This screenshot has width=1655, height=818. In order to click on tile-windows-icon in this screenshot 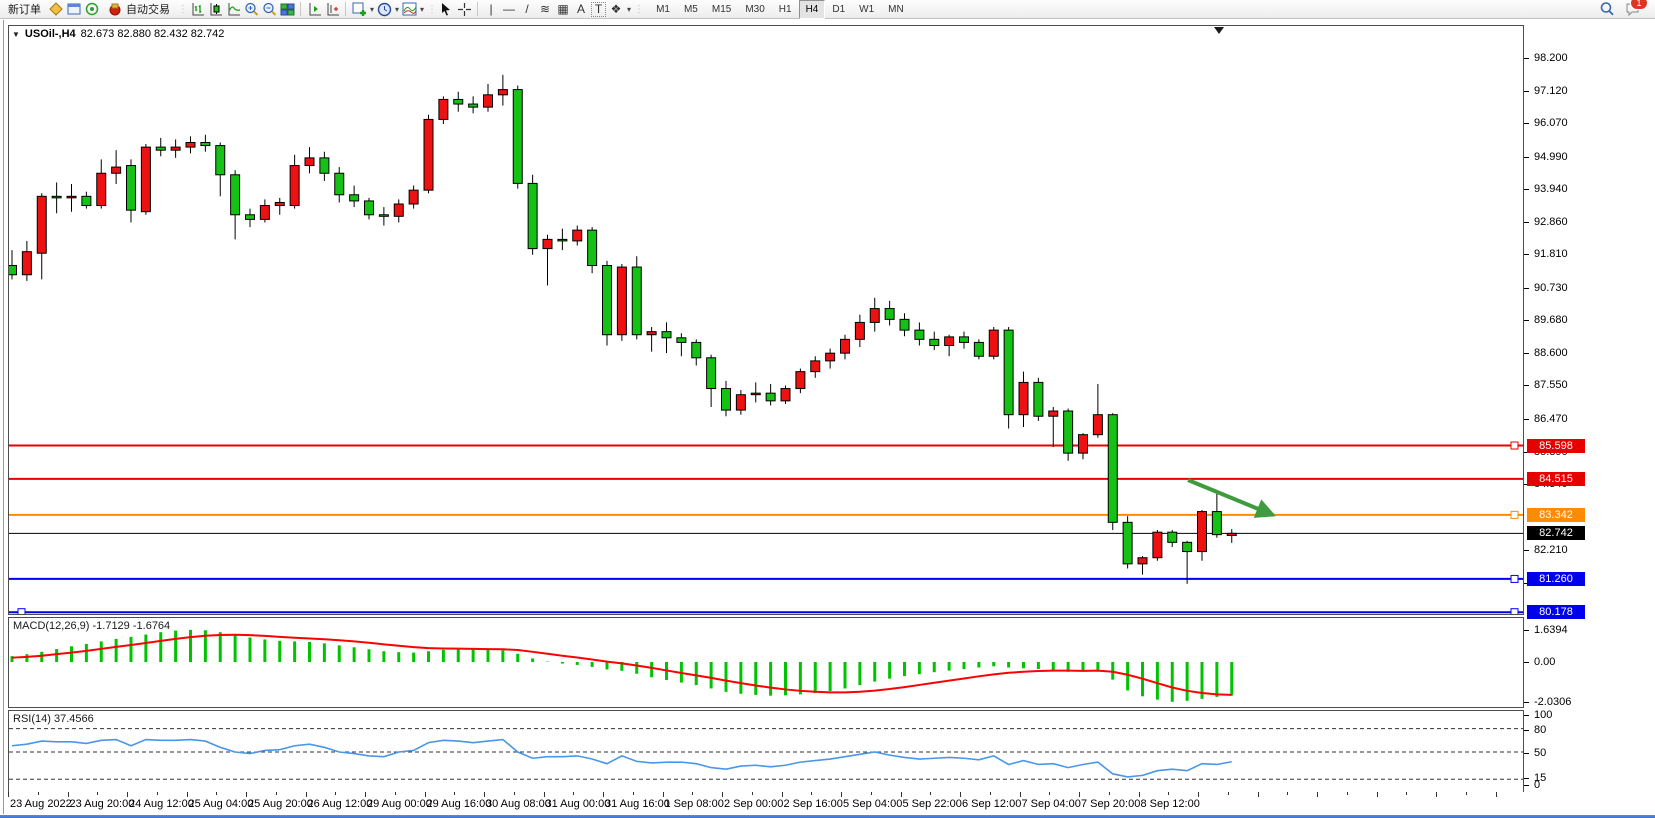, I will do `click(287, 9)`.